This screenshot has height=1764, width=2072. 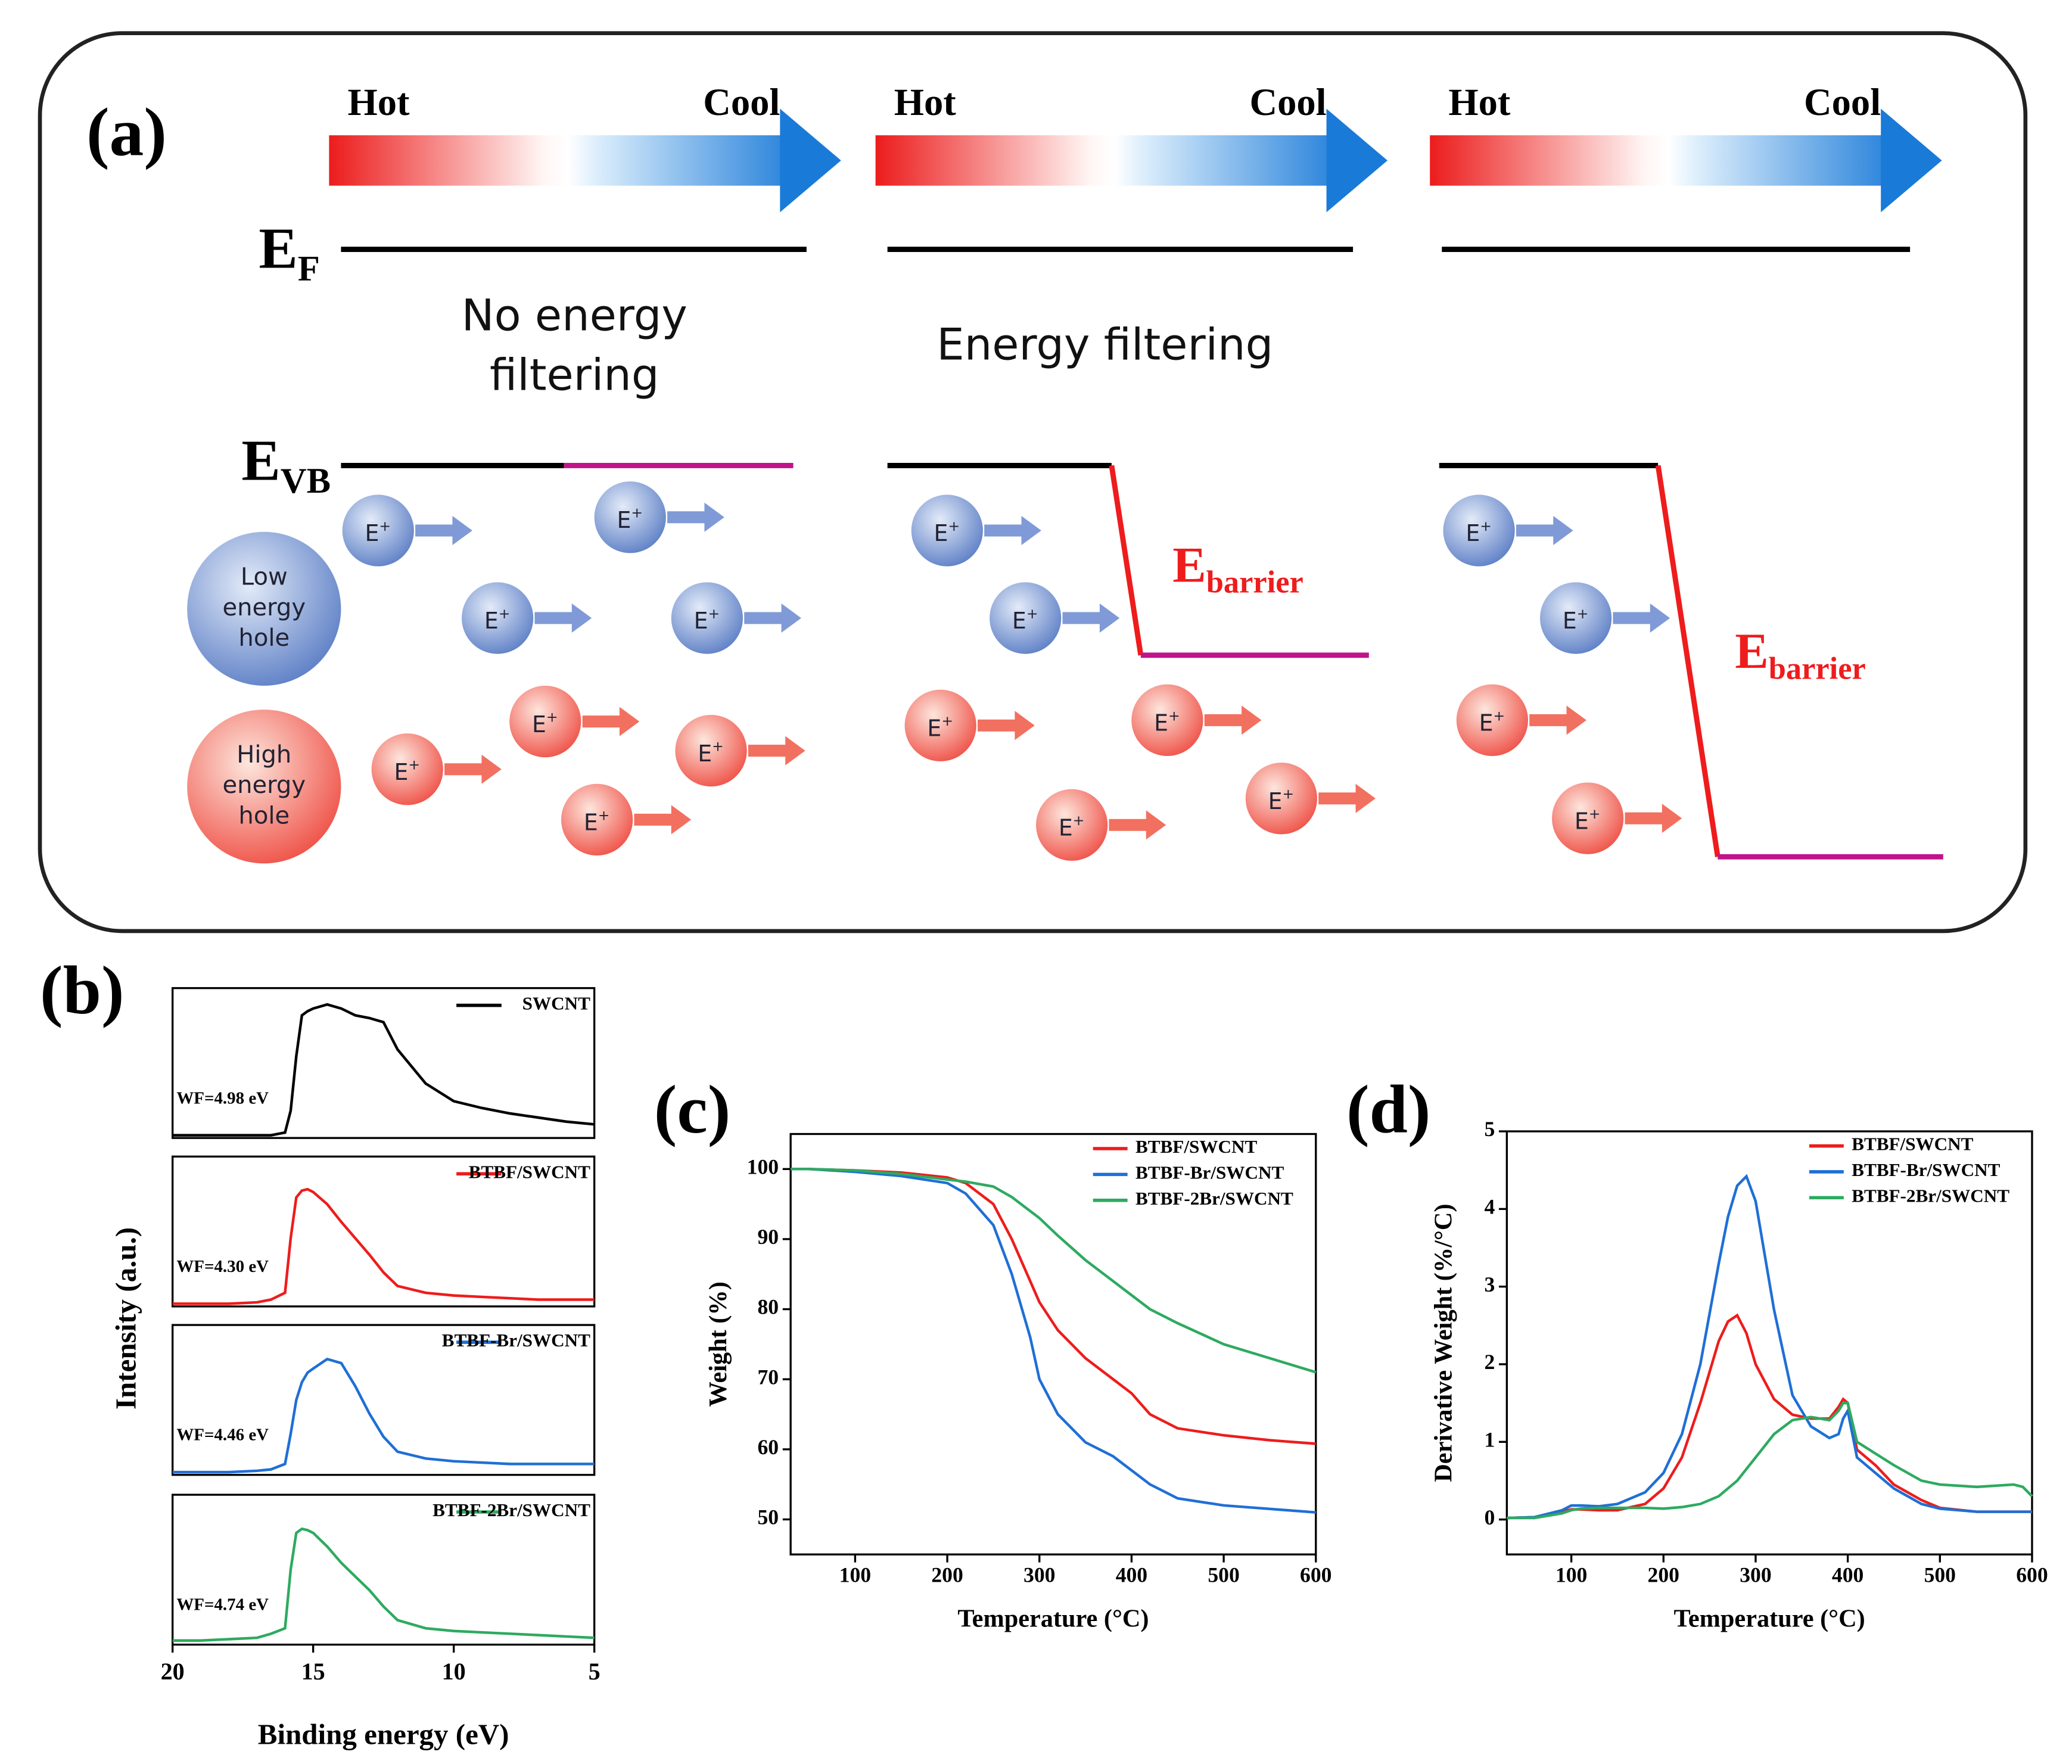 What do you see at coordinates (768, 1517) in the screenshot?
I see `y-tick-label: 50` at bounding box center [768, 1517].